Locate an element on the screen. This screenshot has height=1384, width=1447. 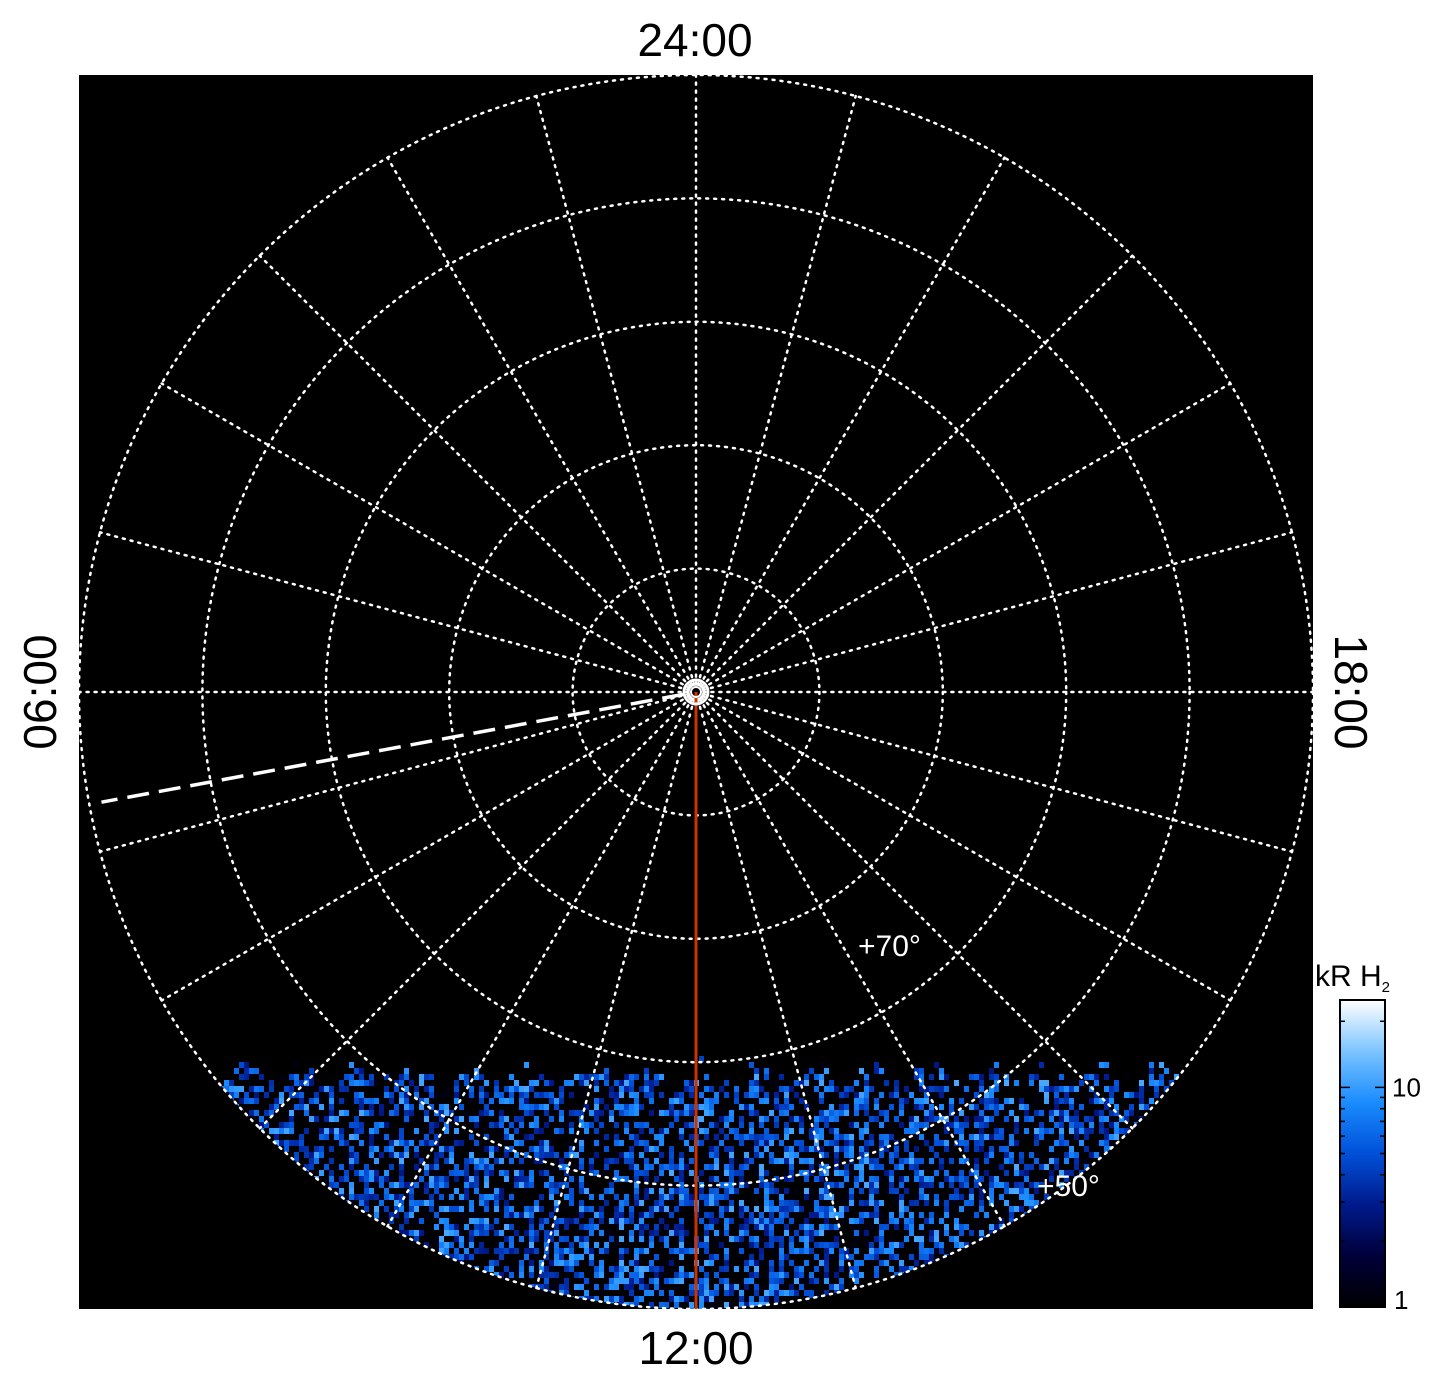
colorbar-label-subscript: 2 is located at coordinates (1386, 987).